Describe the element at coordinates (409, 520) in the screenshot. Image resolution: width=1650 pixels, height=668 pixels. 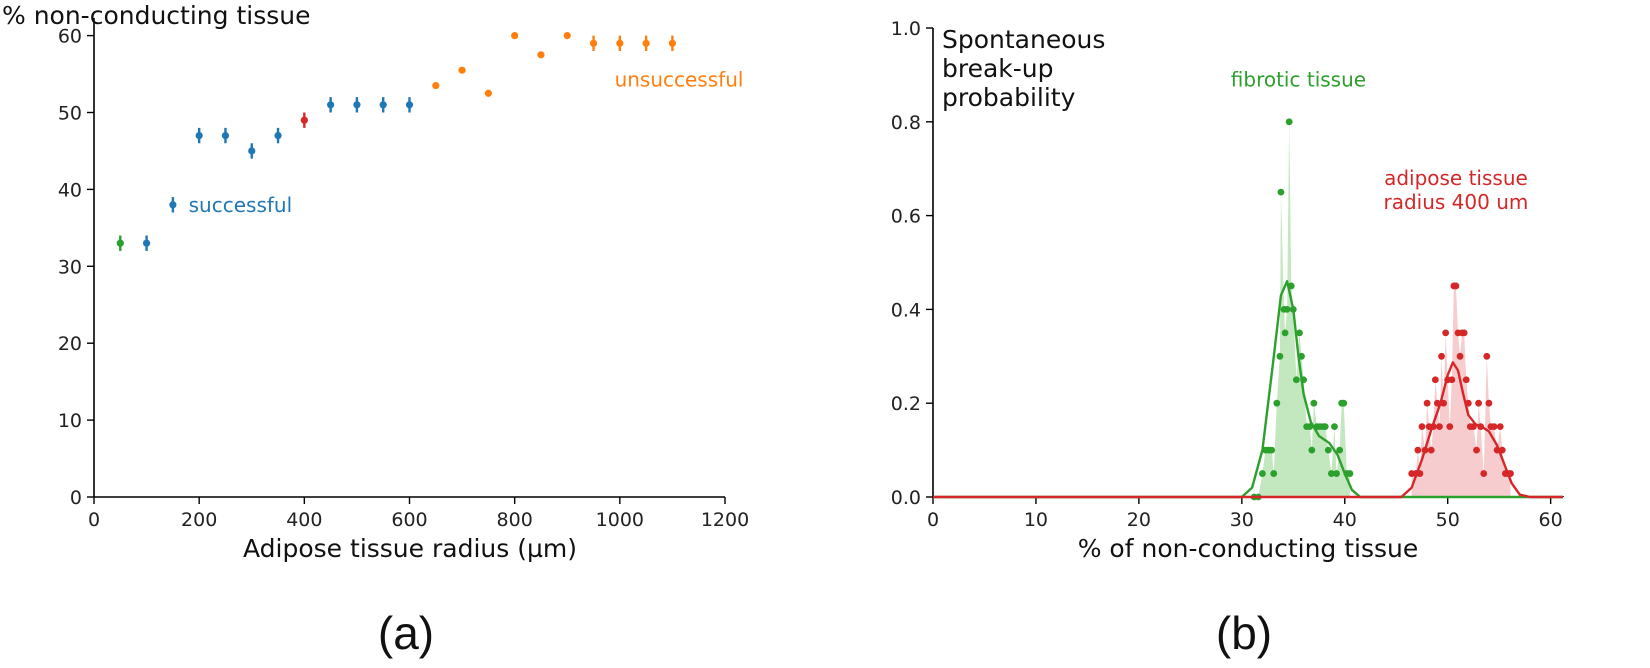
I see `panel-a-x-tick-label: 600` at that location.